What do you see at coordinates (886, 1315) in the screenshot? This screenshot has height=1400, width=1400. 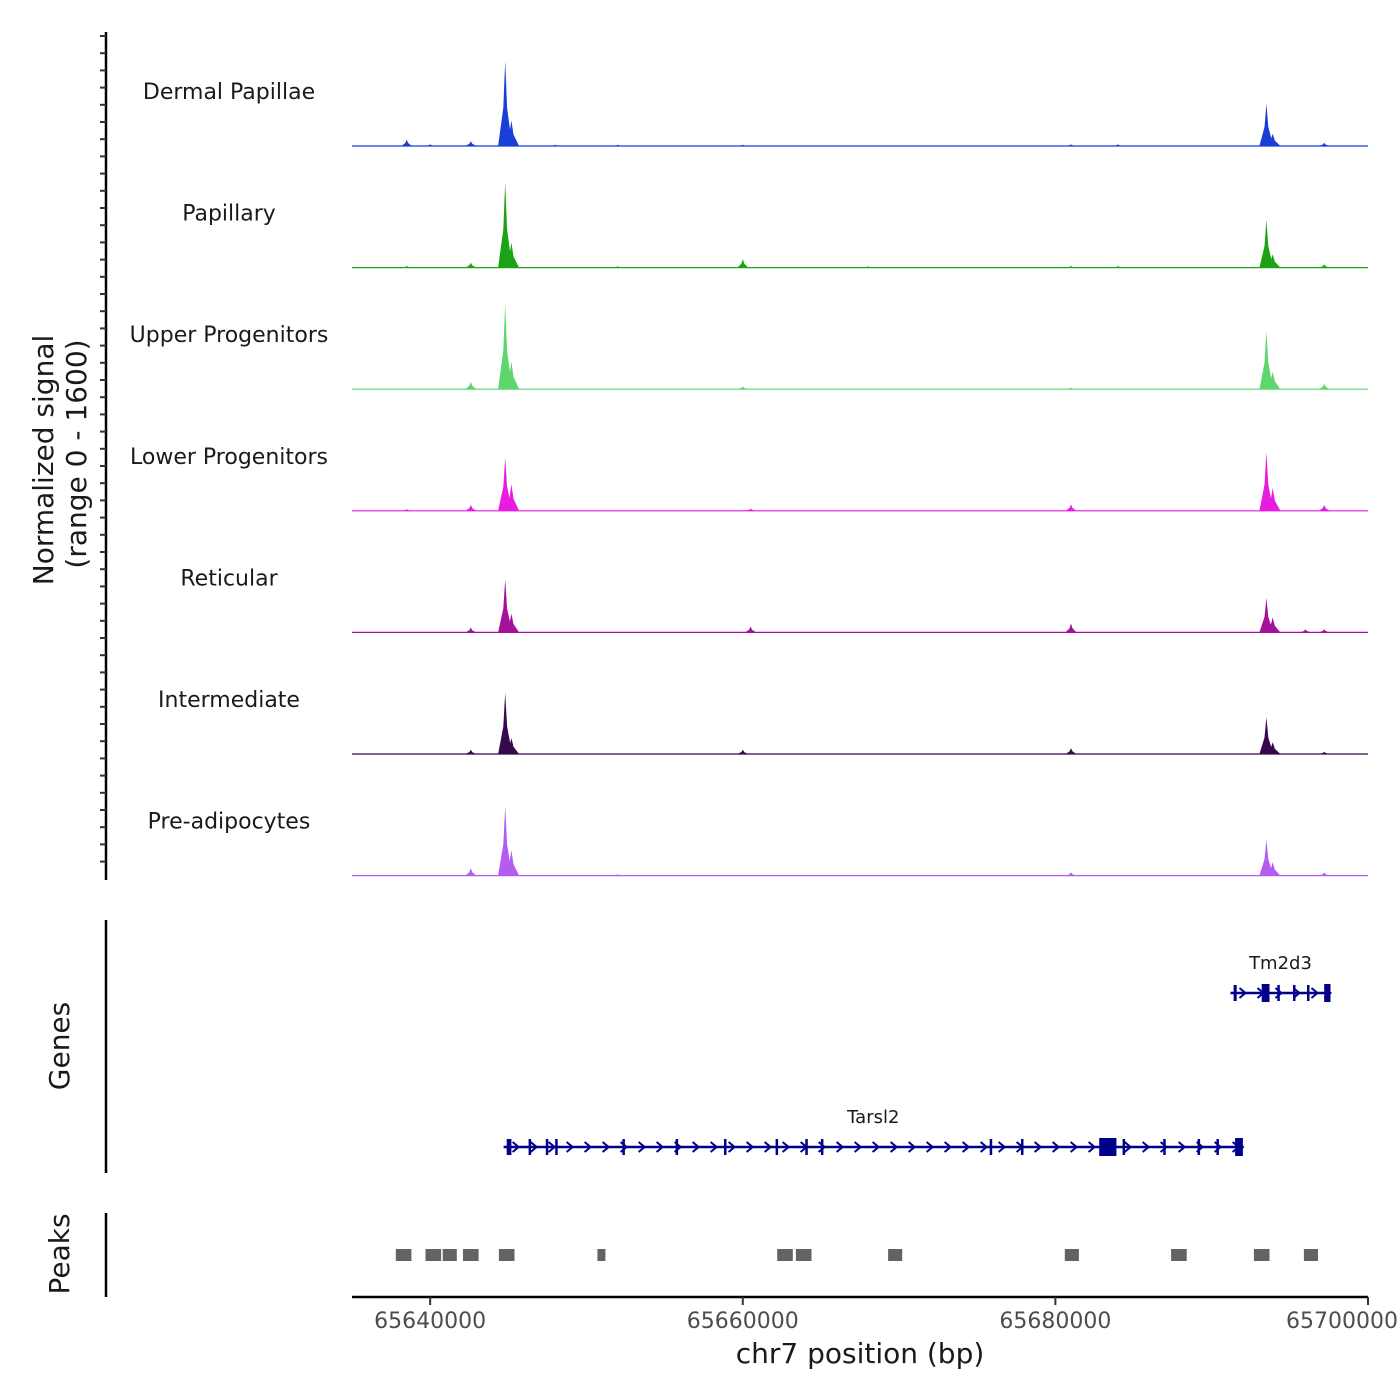 I see `x-axis-ticks: 65640000 65660000 65680000 65700000` at bounding box center [886, 1315].